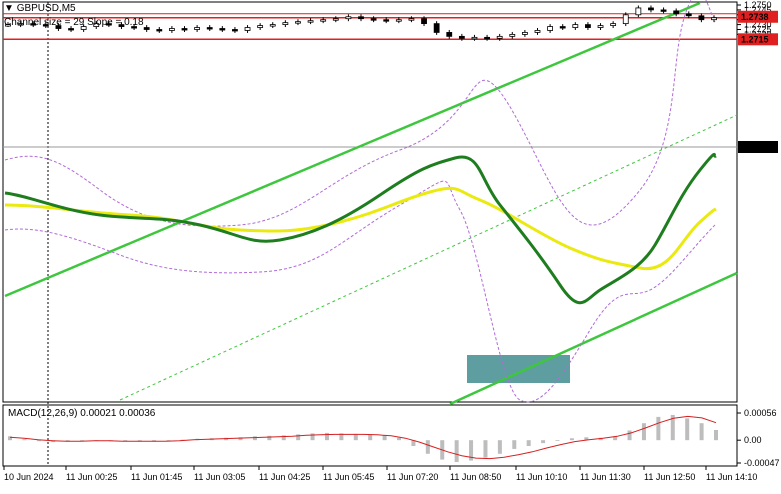 The height and width of the screenshot is (494, 781). Describe the element at coordinates (363, 437) in the screenshot. I see `macd-signal-line` at that location.